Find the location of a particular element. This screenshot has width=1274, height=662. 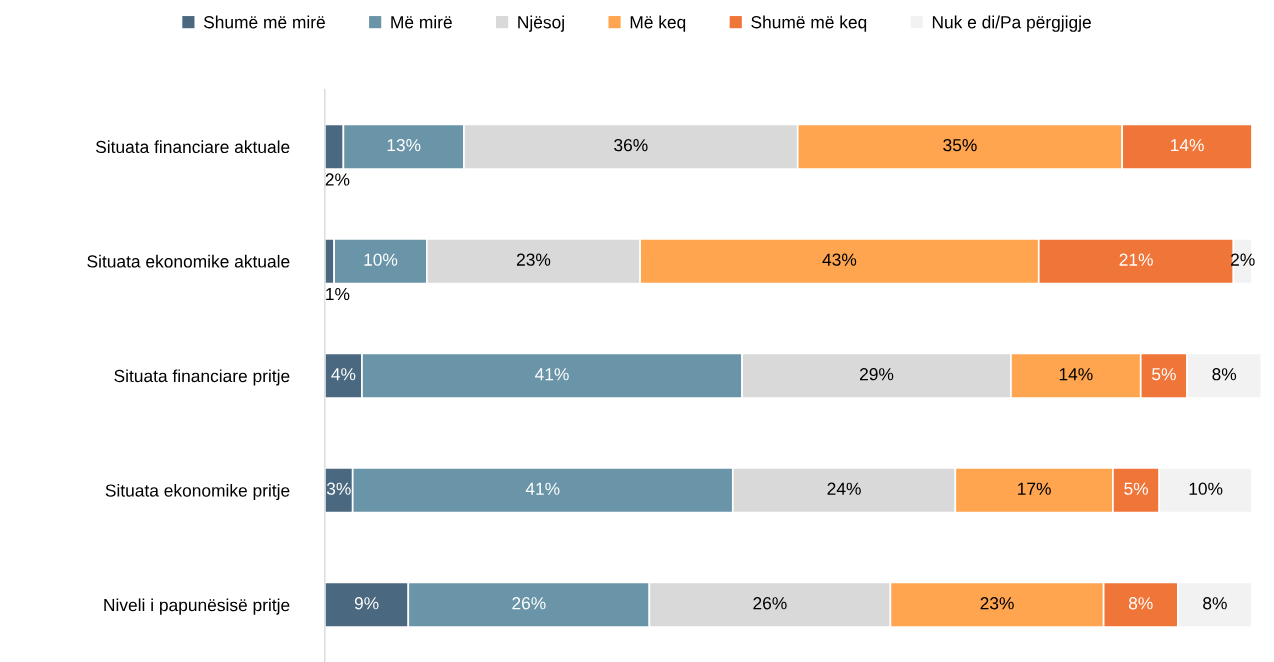

y-tick-label: Situata financiare pritje is located at coordinates (202, 377).